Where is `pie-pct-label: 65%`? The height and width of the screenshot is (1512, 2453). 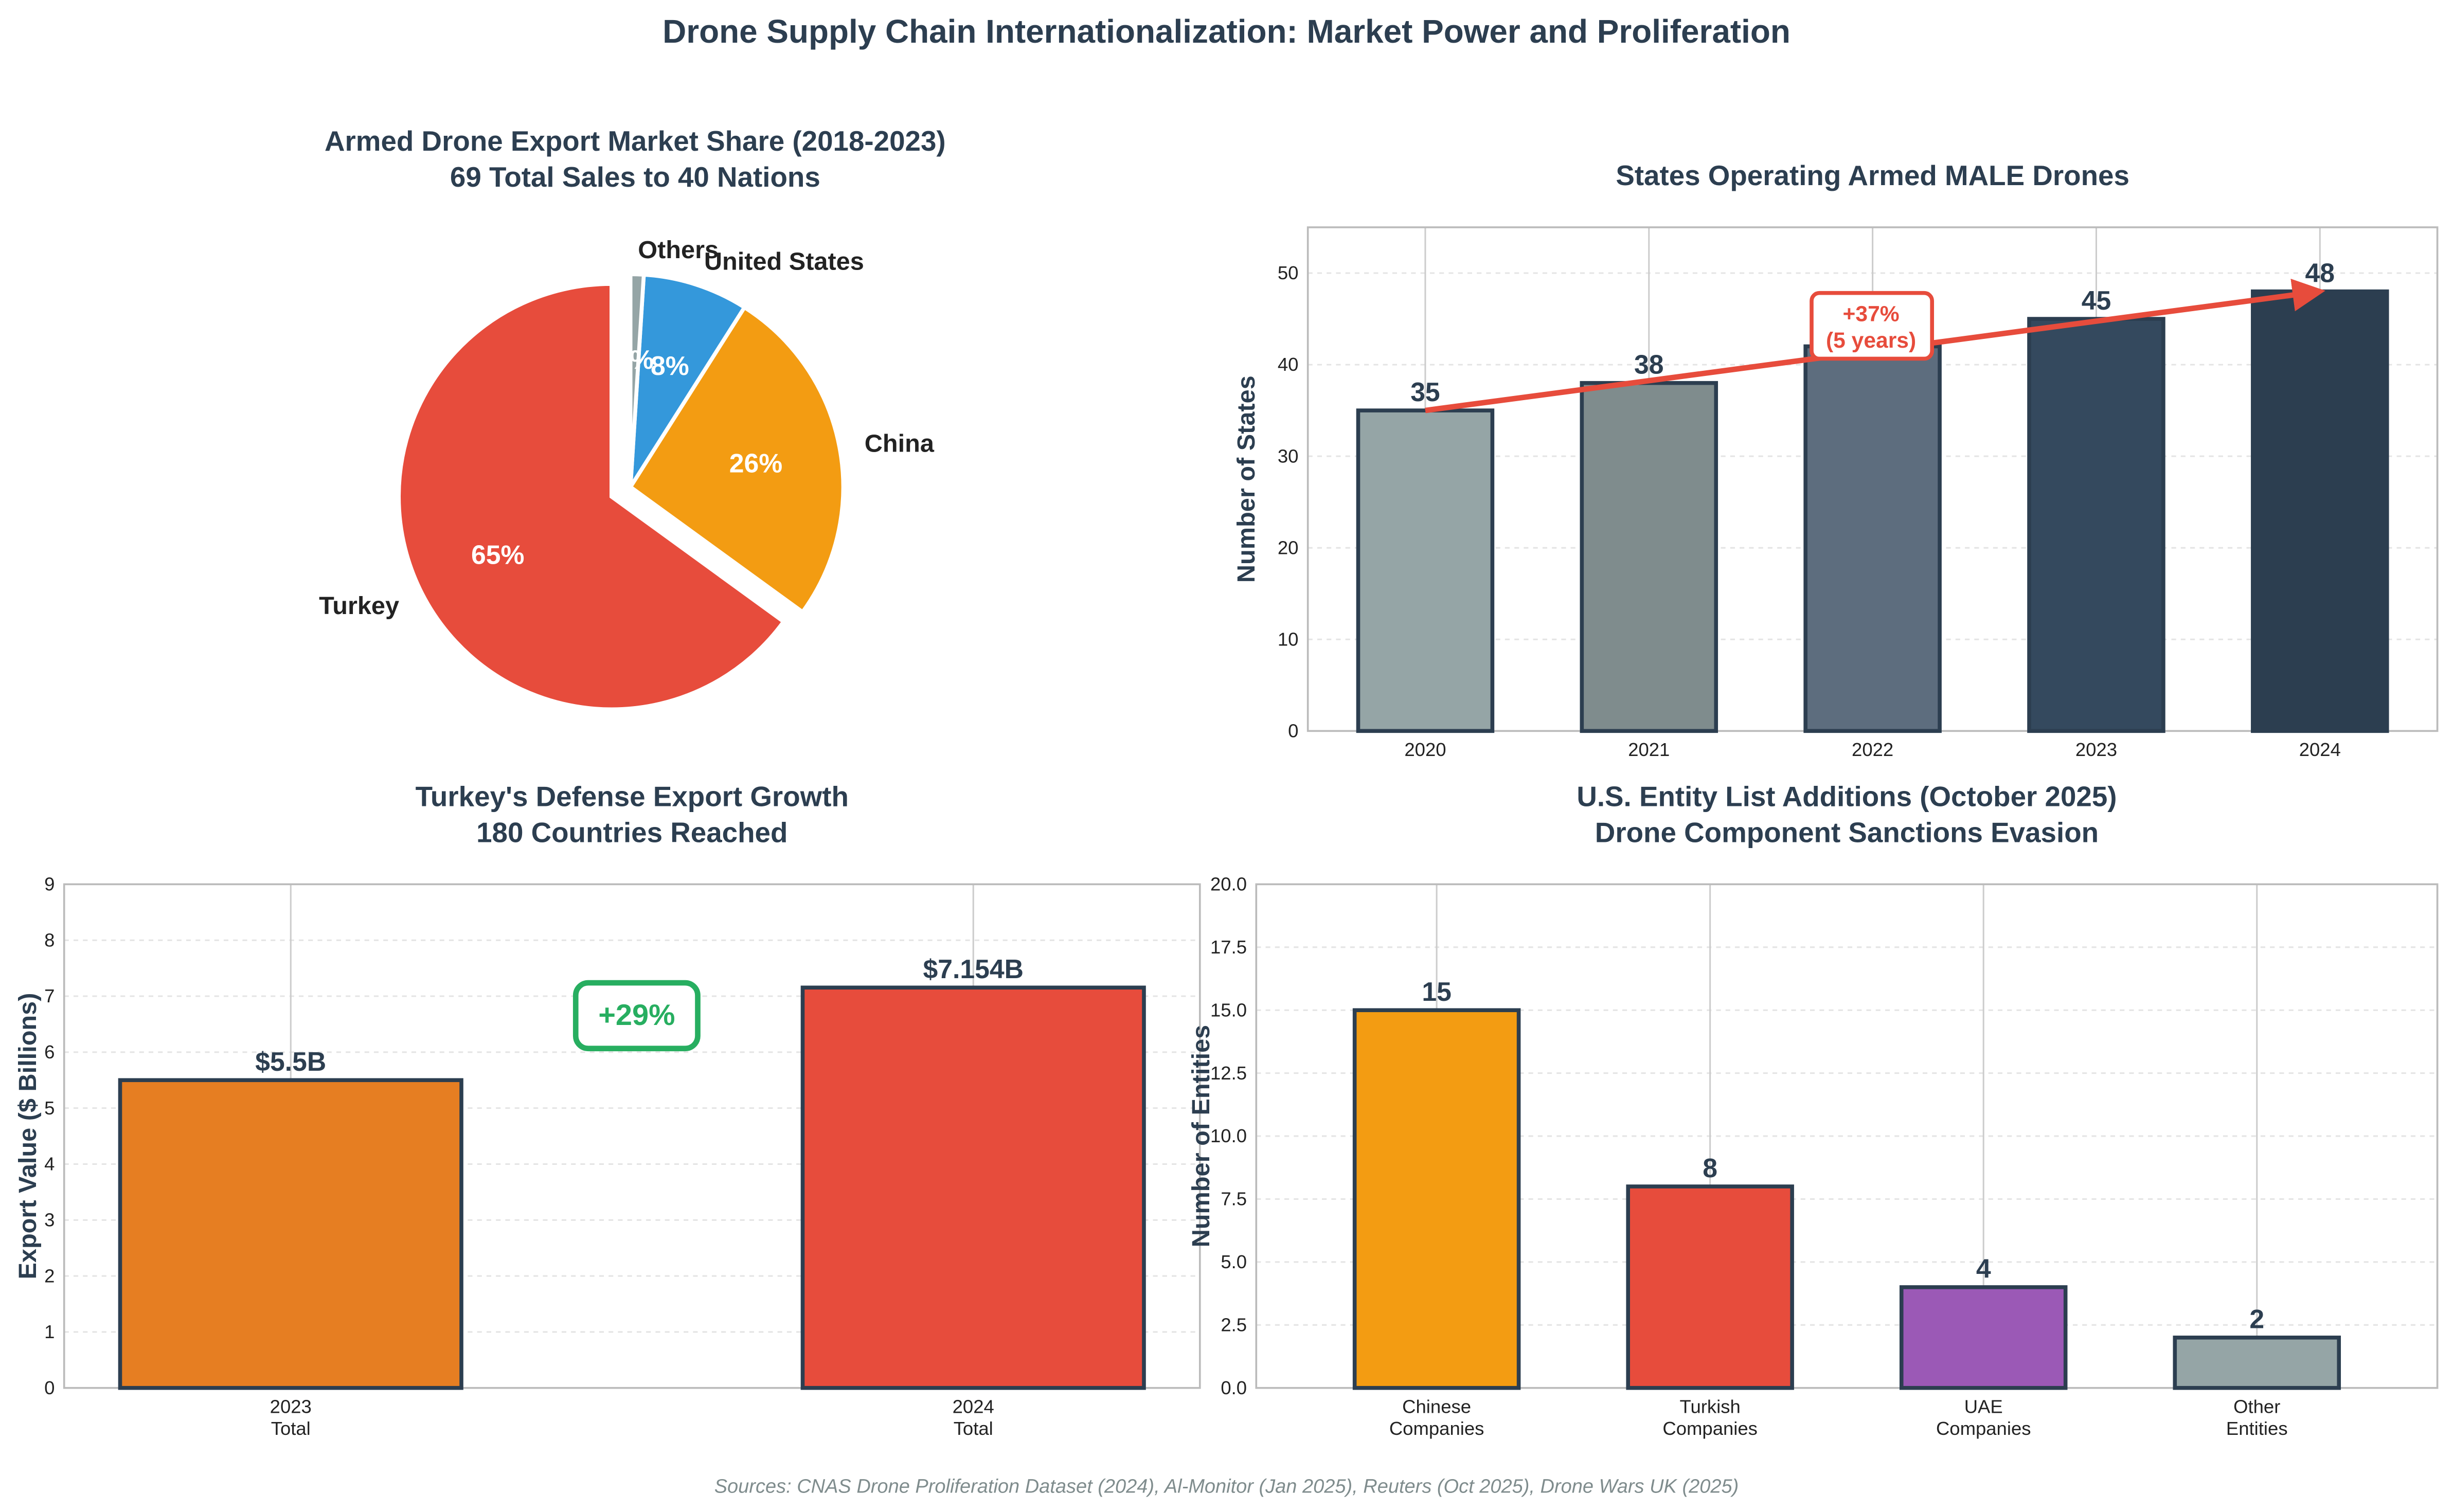 pie-pct-label: 65% is located at coordinates (497, 555).